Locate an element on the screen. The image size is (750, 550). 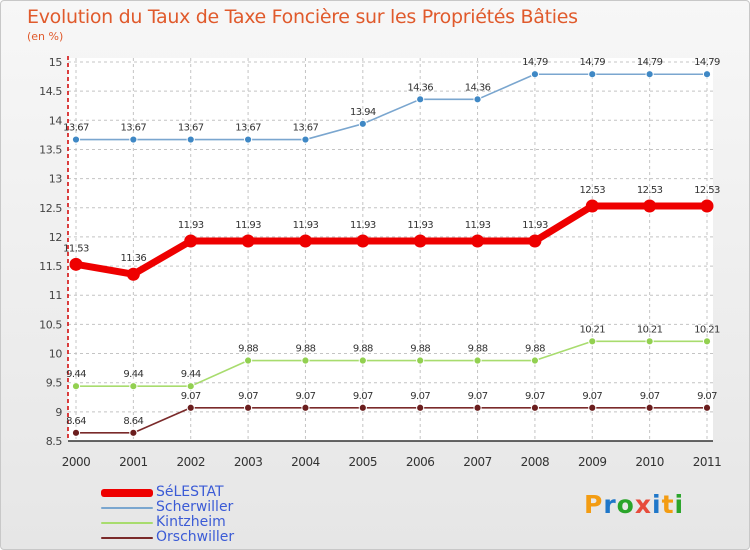
proxiti-logo: Proxiti is located at coordinates (634, 504).